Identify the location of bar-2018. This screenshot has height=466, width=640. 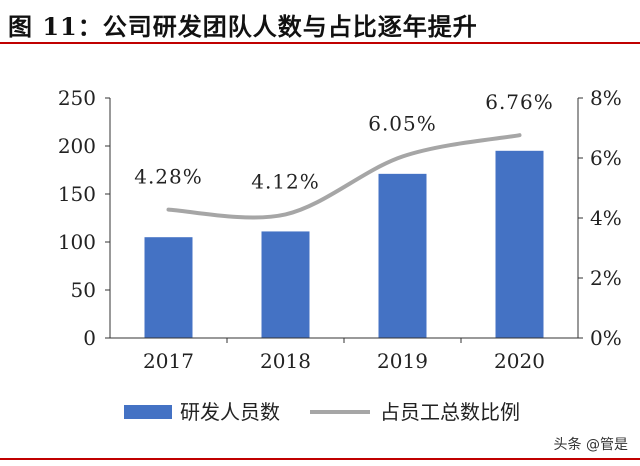
(285, 284).